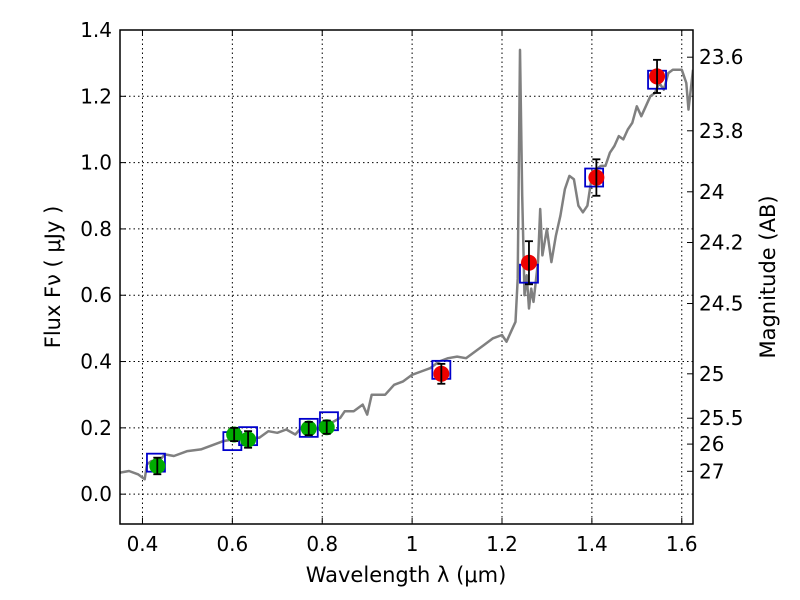 Image resolution: width=800 pixels, height=600 pixels. I want to click on x-tick-label: 1.2, so click(502, 544).